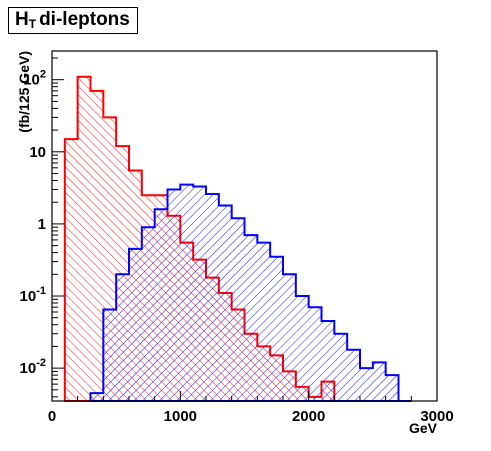 The image size is (491, 451). What do you see at coordinates (33, 367) in the screenshot?
I see `y-tick-label: 10⁻²` at bounding box center [33, 367].